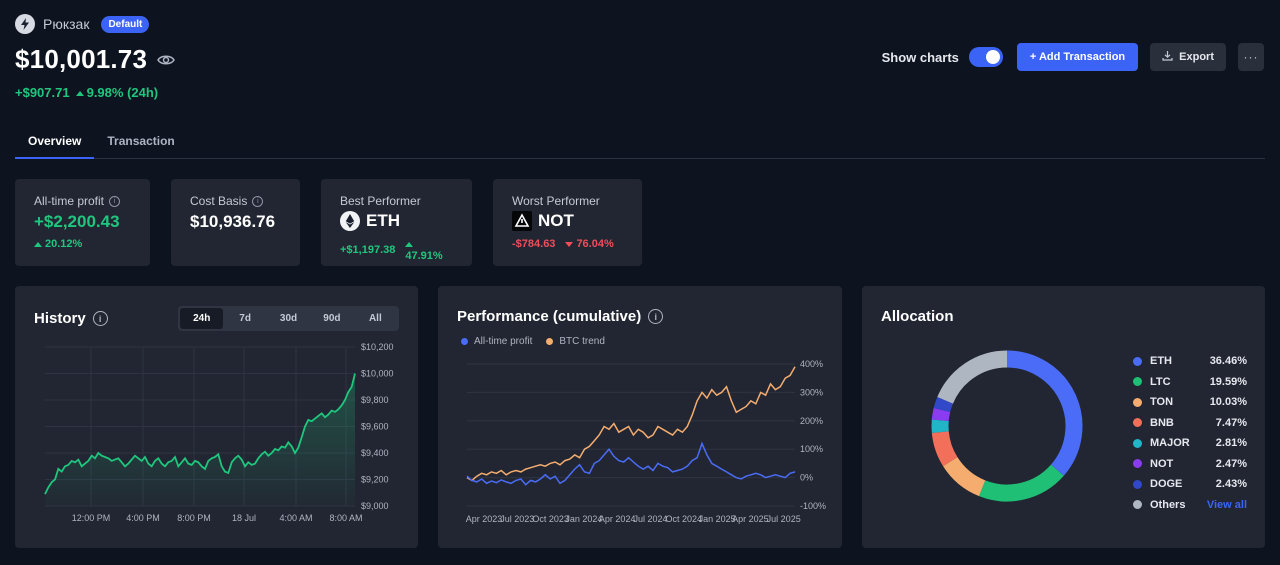 The image size is (1280, 565). I want to click on performance-title: Performance (cumulative), so click(549, 316).